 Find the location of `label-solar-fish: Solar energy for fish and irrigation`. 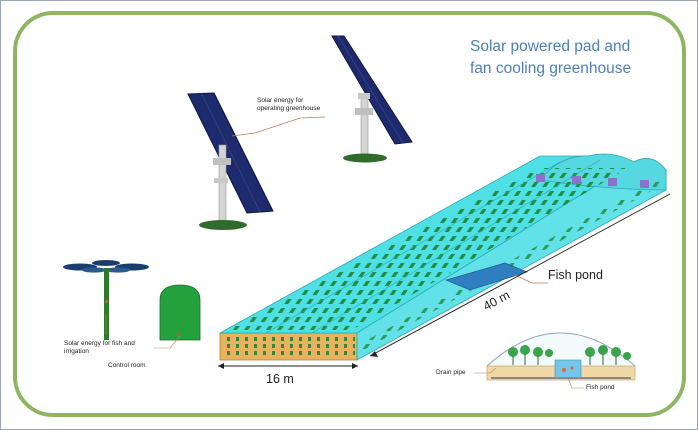

label-solar-fish: Solar energy for fish and irrigation is located at coordinates (99, 347).